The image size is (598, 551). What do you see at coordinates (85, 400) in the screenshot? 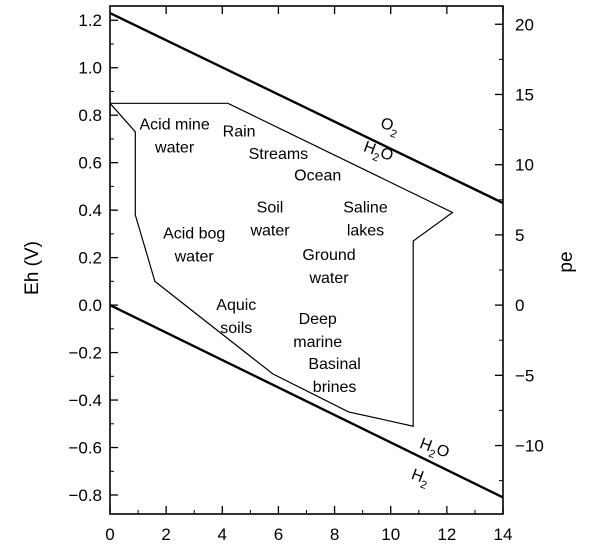
I see `y-left-tick-label: −0.4` at bounding box center [85, 400].